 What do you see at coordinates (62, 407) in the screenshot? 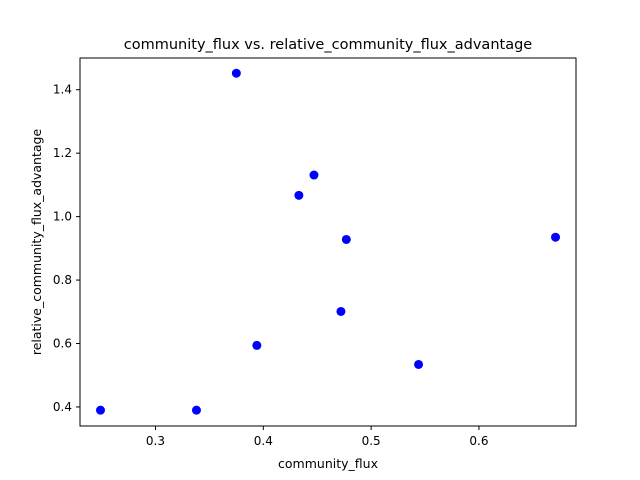
I see `y-tick-label: 0.4` at bounding box center [62, 407].